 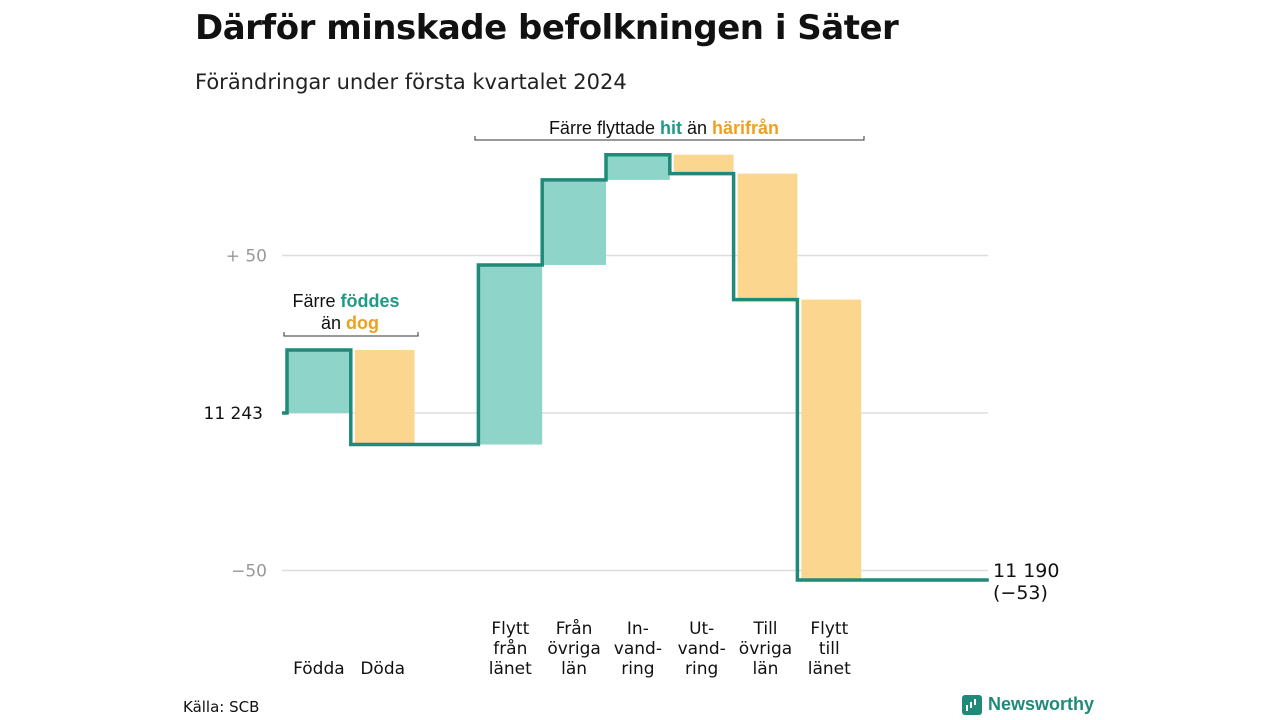 I want to click on category-label: Till, so click(x=764, y=629).